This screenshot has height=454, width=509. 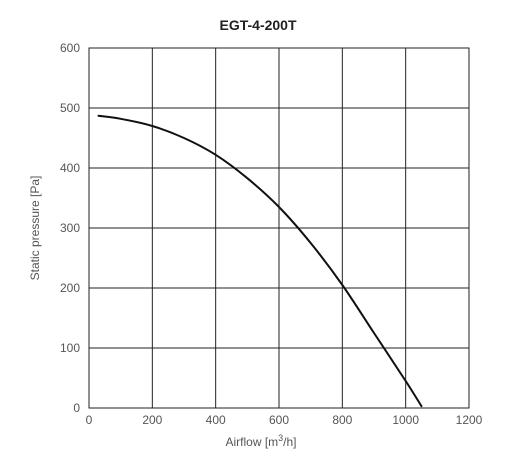 What do you see at coordinates (469, 420) in the screenshot?
I see `x-tick-label: 1200` at bounding box center [469, 420].